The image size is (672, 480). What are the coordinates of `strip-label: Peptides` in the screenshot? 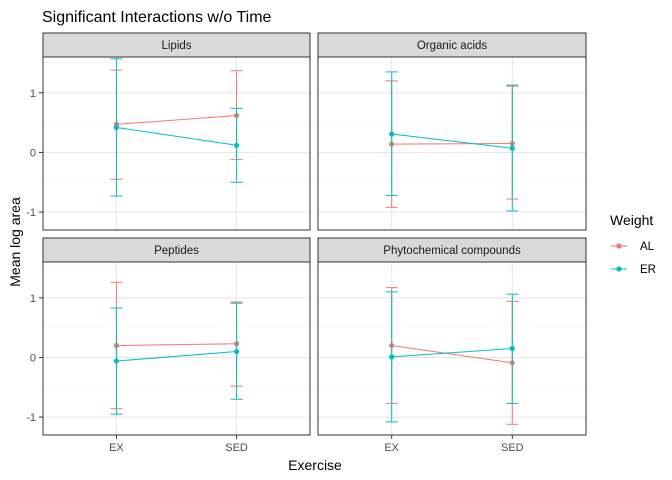 It's located at (176, 251).